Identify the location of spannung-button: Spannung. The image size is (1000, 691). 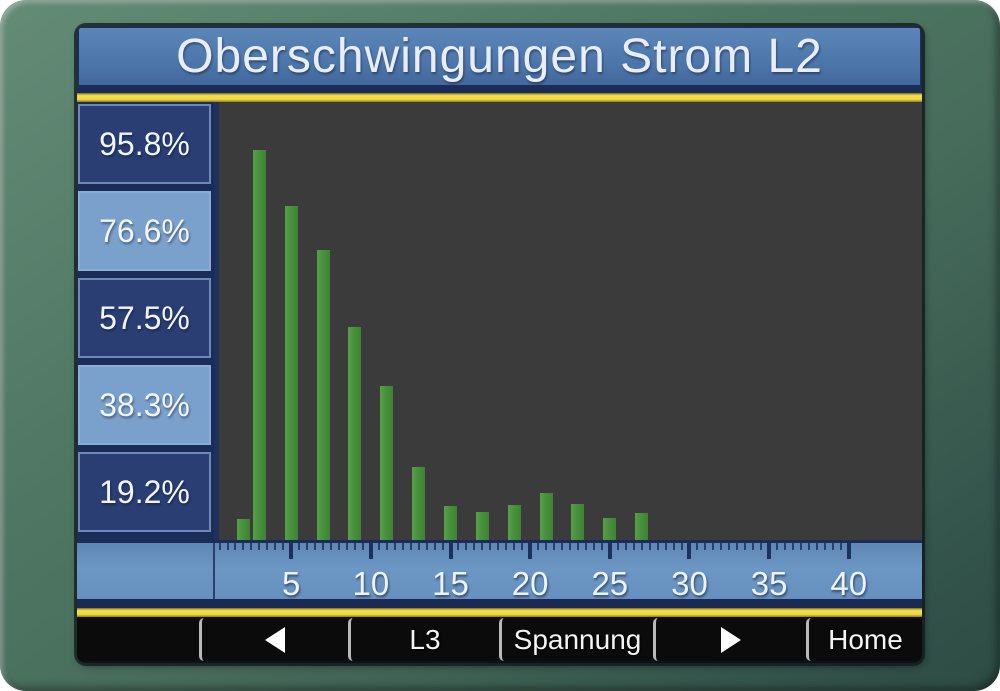
(576, 639).